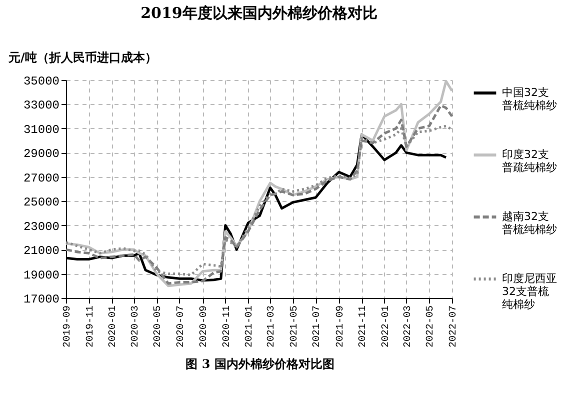 The height and width of the screenshot is (395, 573). I want to click on x-tick-label: 2022-03, so click(408, 327).